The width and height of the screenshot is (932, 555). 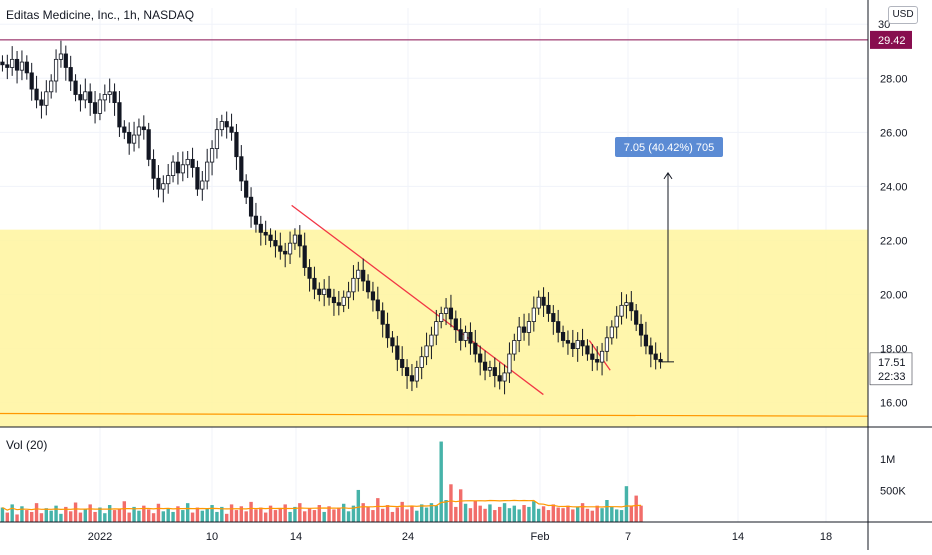 What do you see at coordinates (296, 537) in the screenshot?
I see `x-tick-label: 14` at bounding box center [296, 537].